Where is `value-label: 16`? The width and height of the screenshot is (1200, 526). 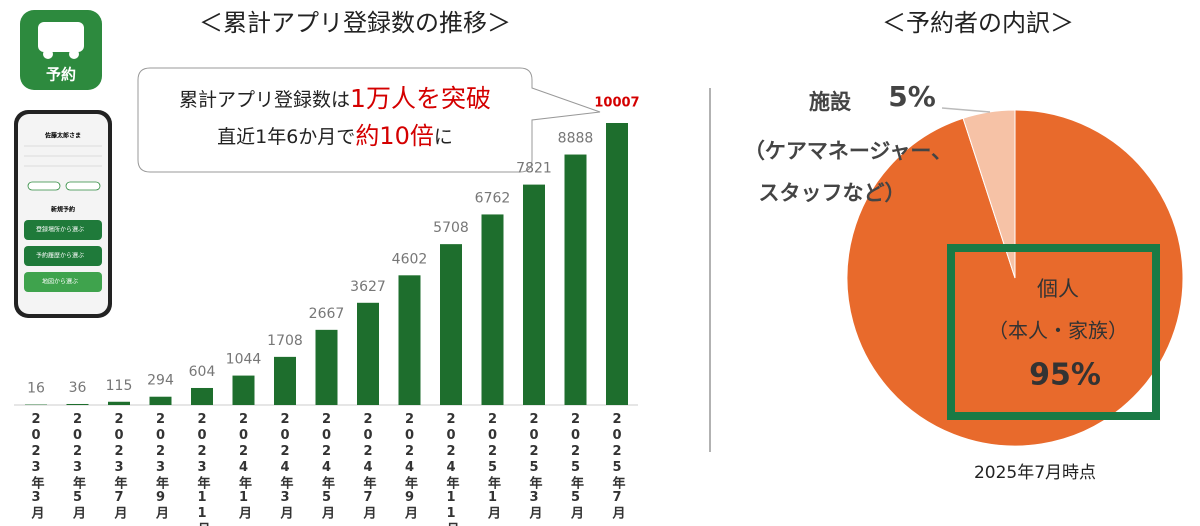 value-label: 16 is located at coordinates (36, 389).